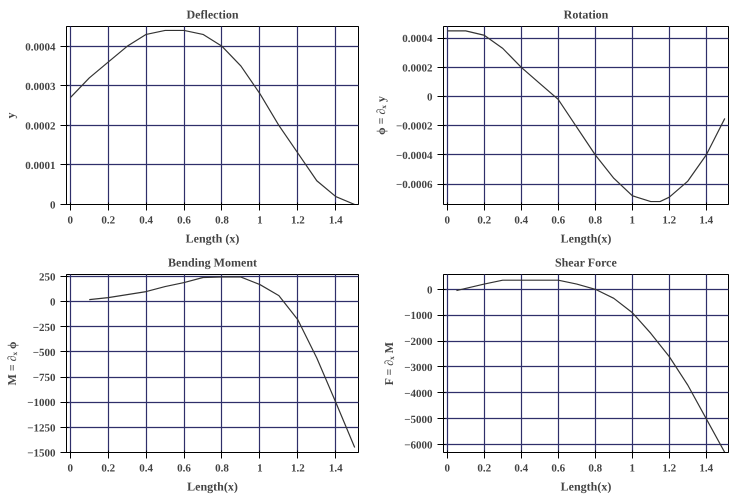  I want to click on y-tick-label: −250, so click(44, 328).